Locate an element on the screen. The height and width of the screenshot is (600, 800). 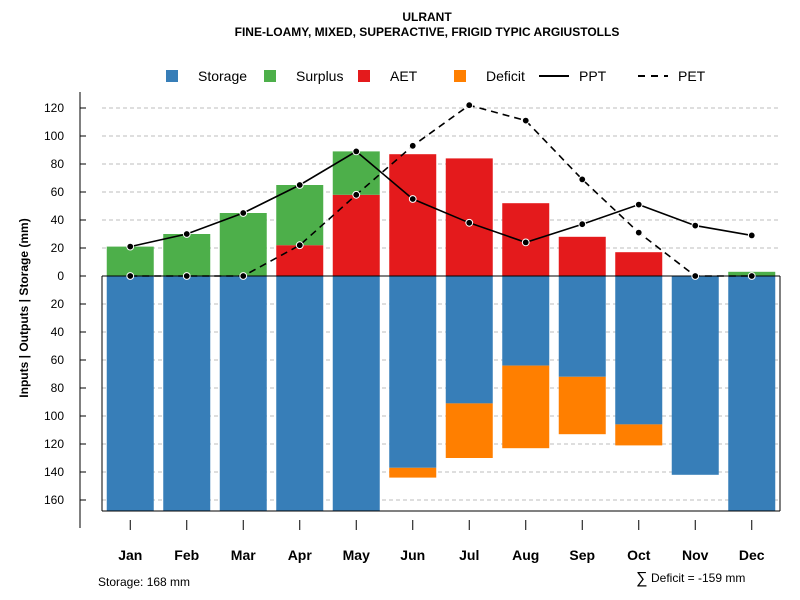
legend-label-deficit: Deficit is located at coordinates (505, 76).